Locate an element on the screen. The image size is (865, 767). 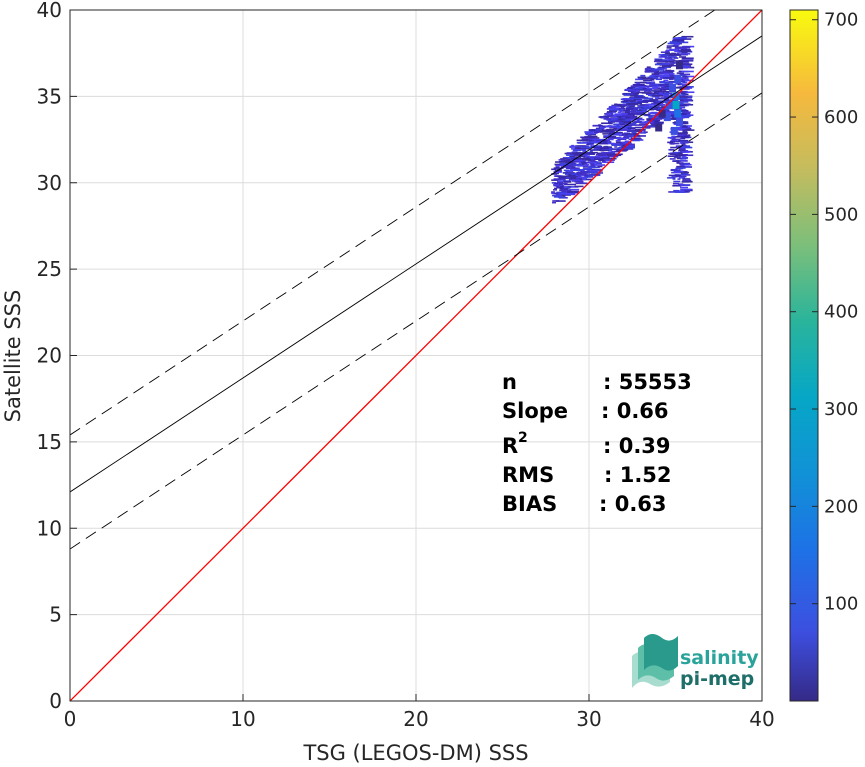
stat-label: RMS is located at coordinates (528, 475).